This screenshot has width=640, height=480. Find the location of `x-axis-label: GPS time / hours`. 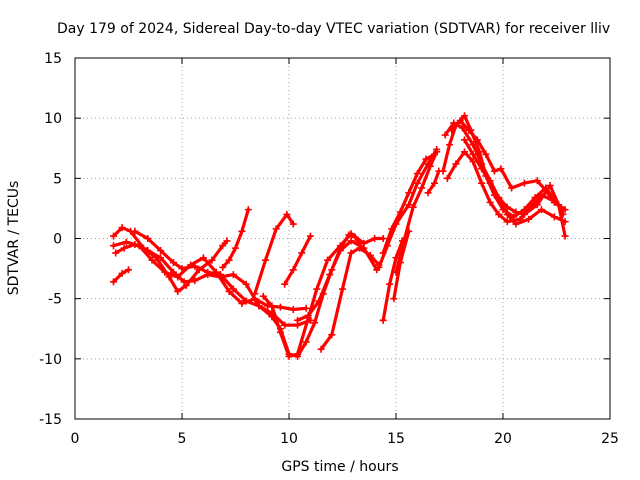

x-axis-label: GPS time / hours is located at coordinates (339, 467).